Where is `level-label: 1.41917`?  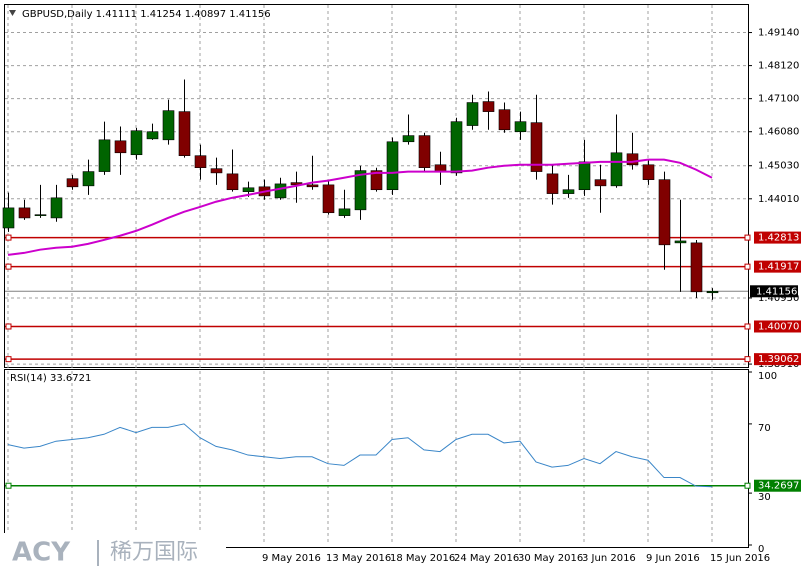 level-label: 1.41917 is located at coordinates (778, 267).